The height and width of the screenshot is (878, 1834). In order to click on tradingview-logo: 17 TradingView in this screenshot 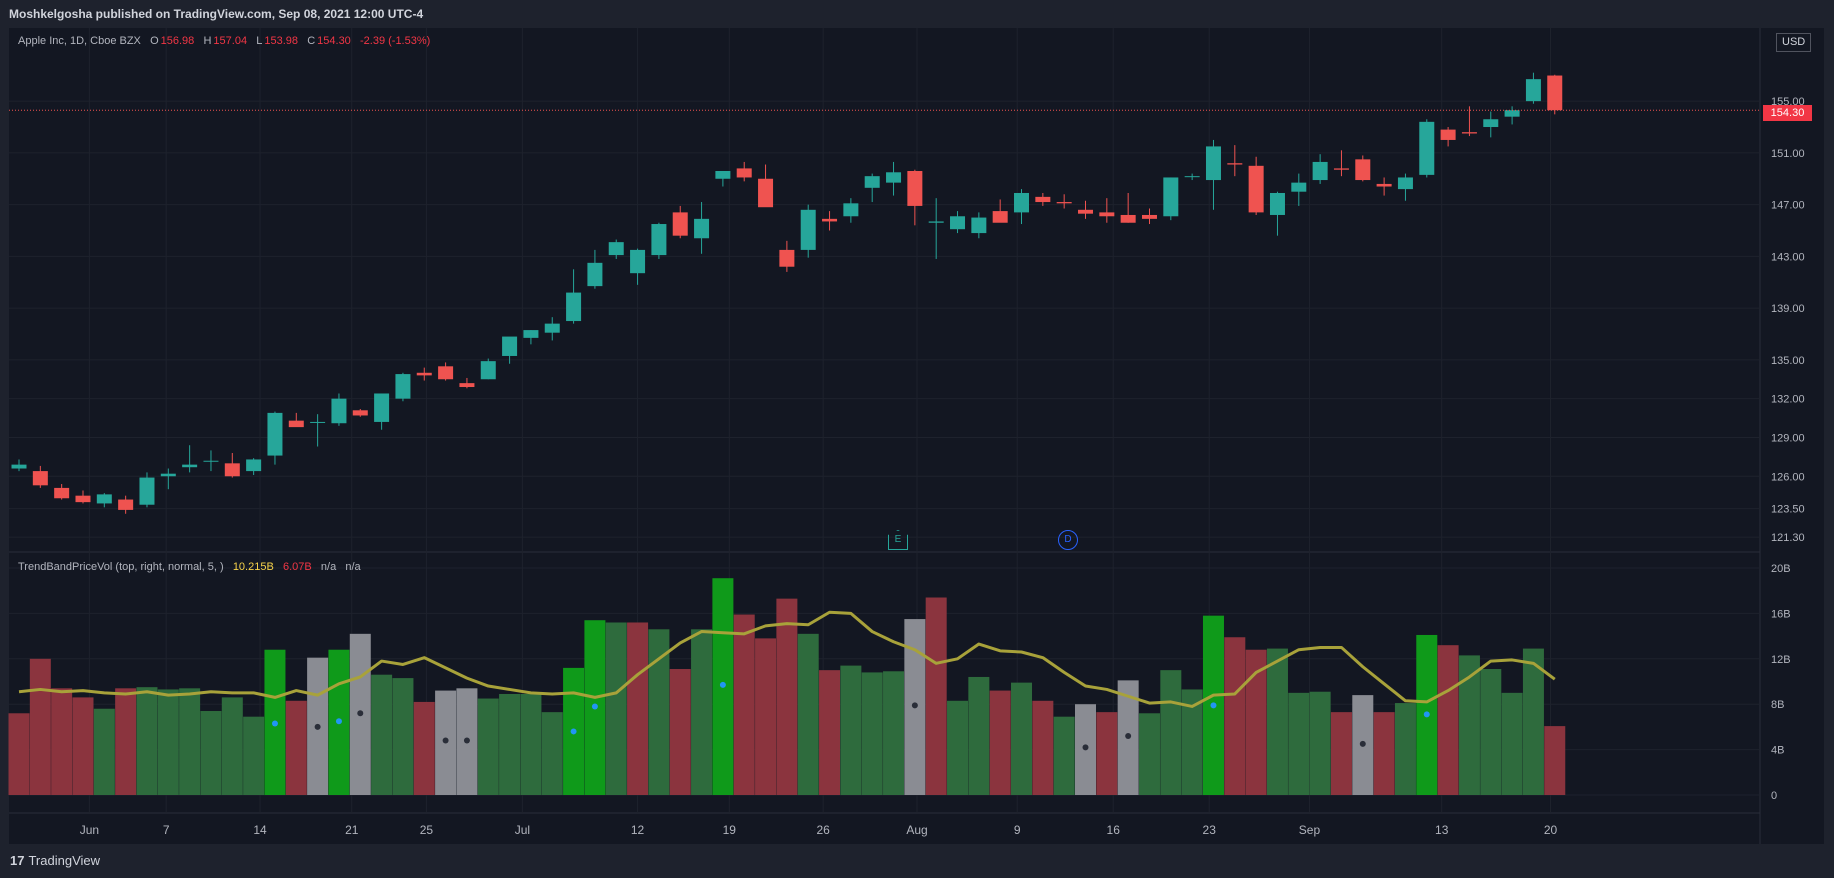, I will do `click(55, 860)`.